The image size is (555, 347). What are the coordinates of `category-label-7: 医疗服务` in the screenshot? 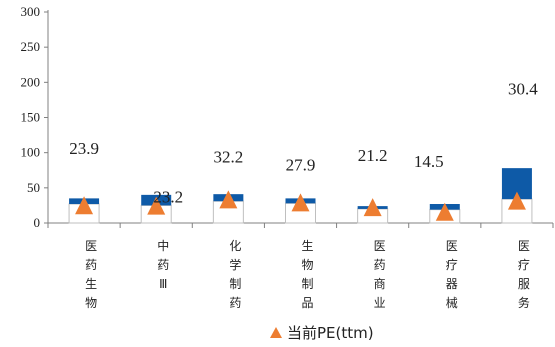 It's located at (524, 274).